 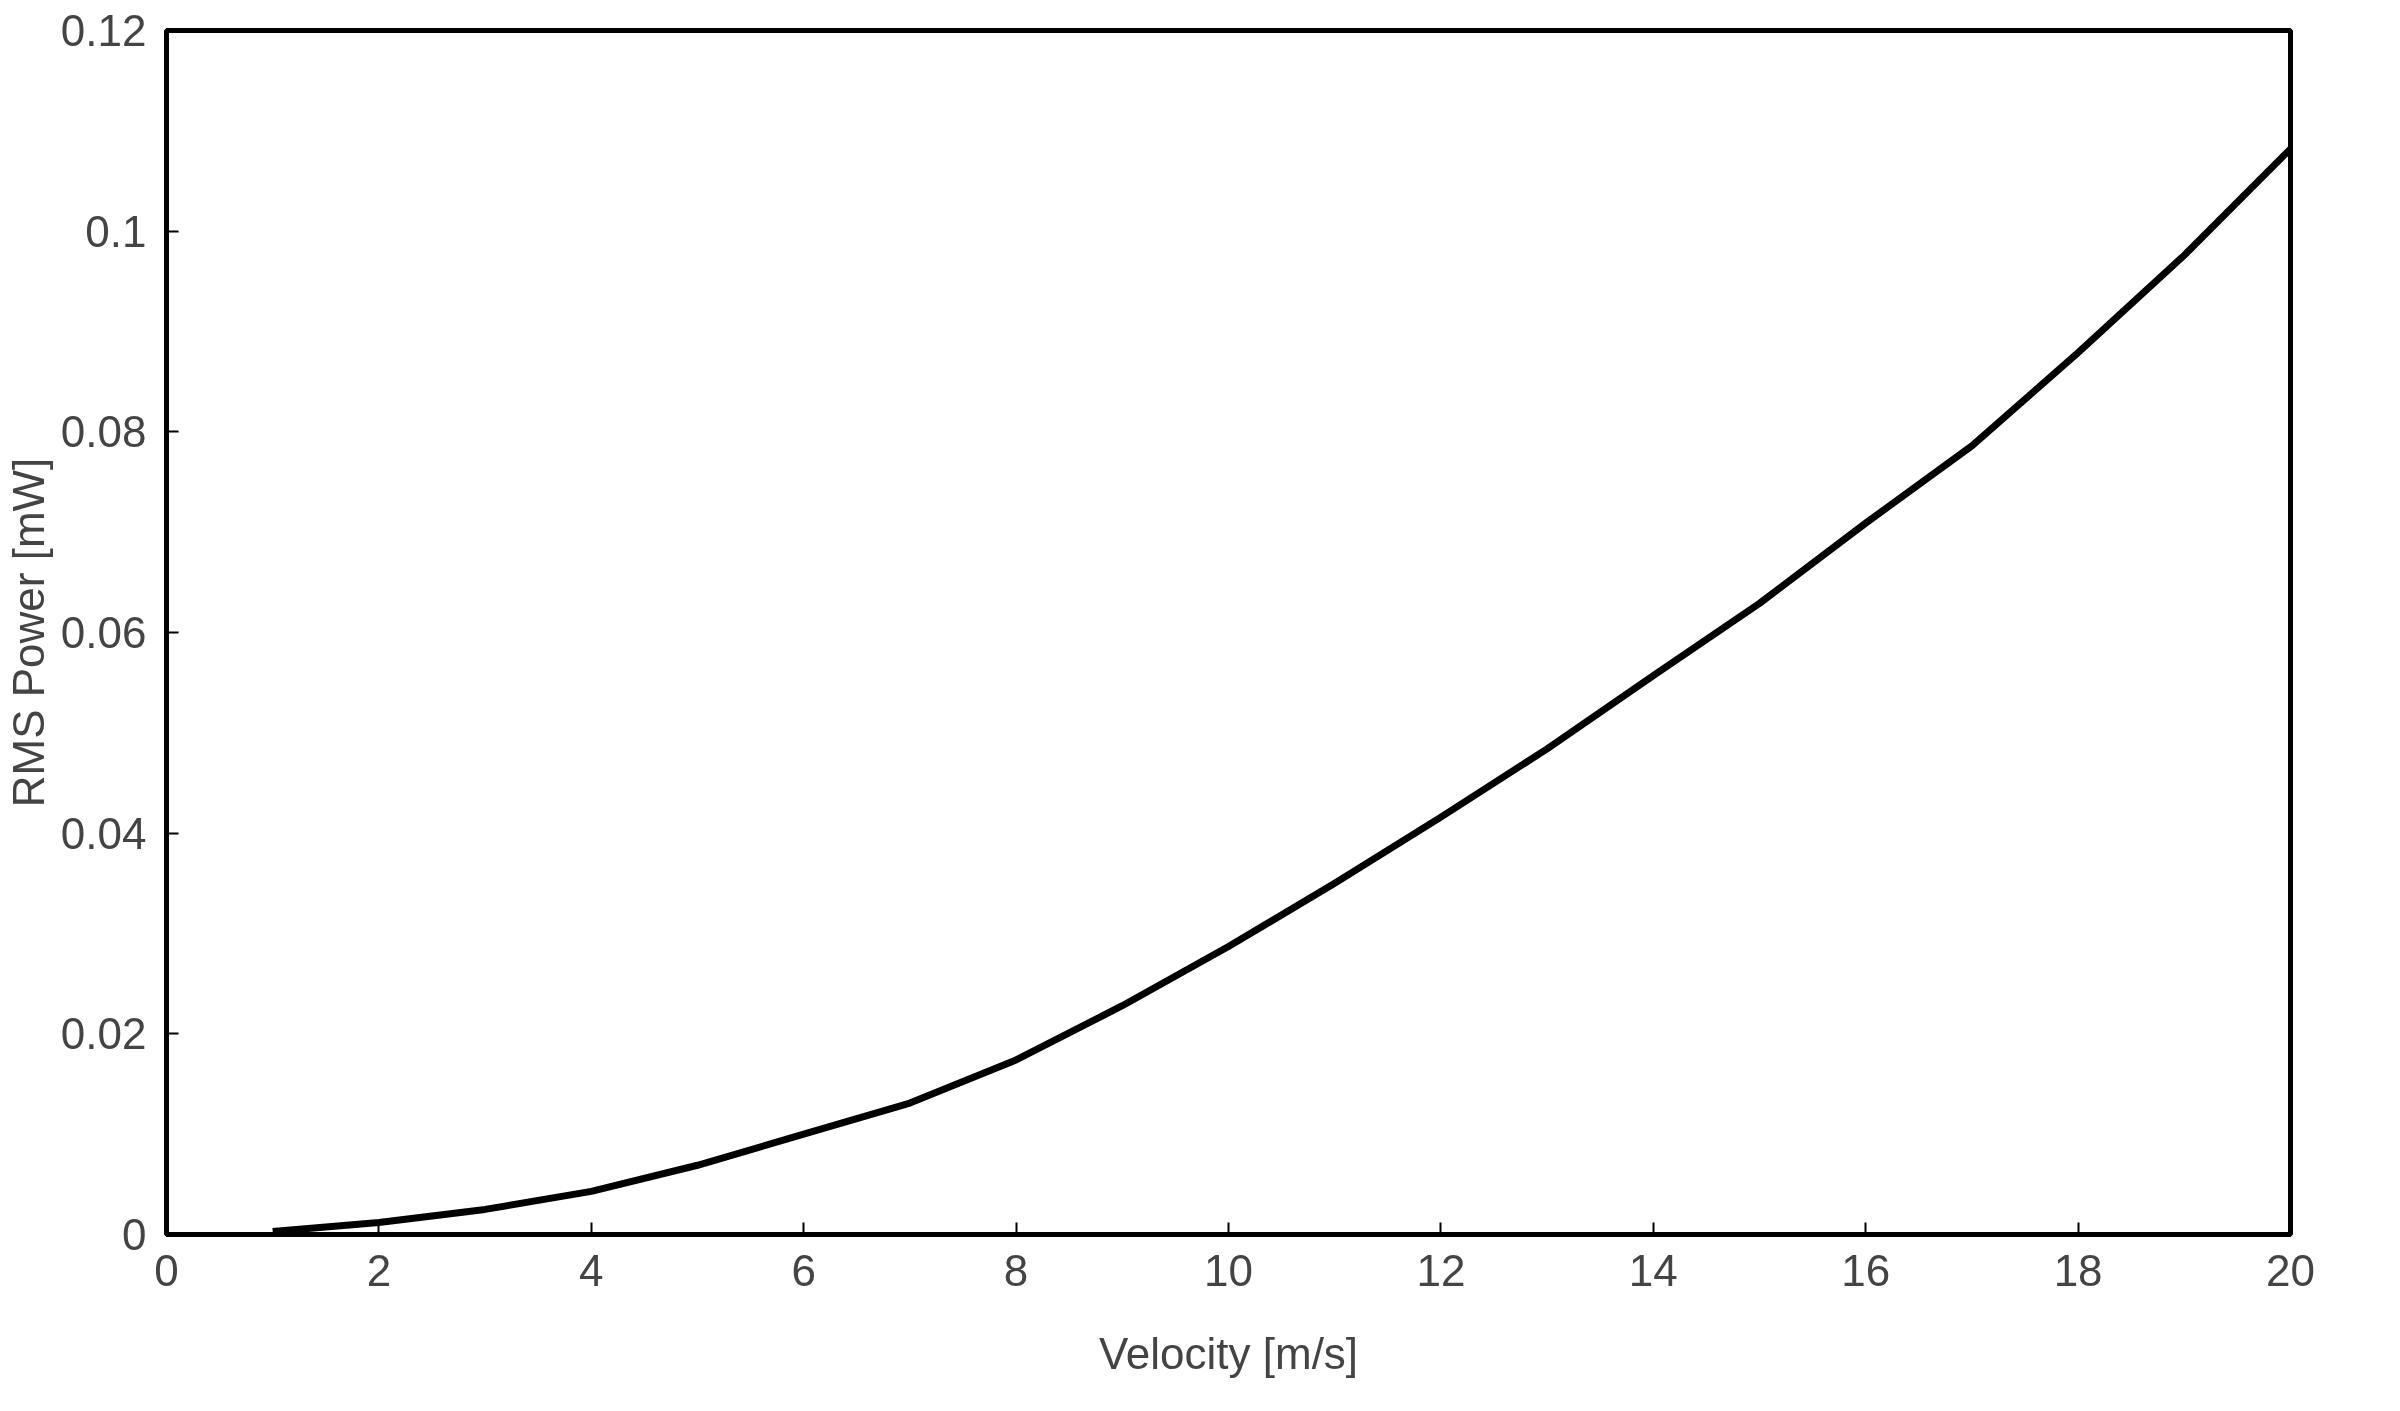 What do you see at coordinates (103, 30) in the screenshot?
I see `y-tick-label: 0.12` at bounding box center [103, 30].